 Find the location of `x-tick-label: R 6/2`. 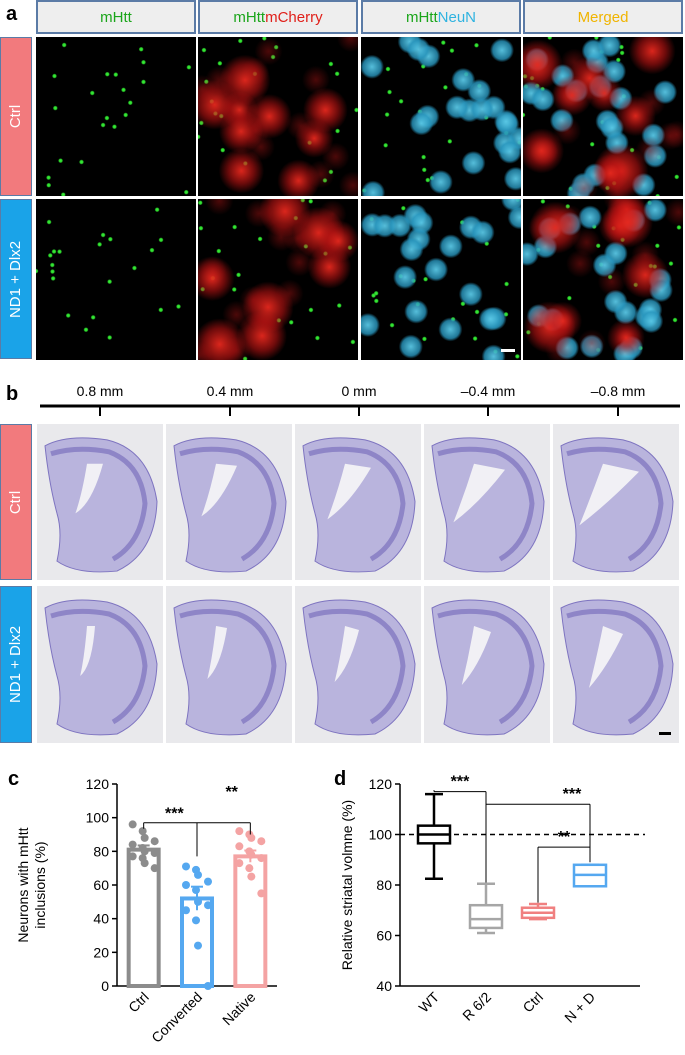

x-tick-label: R 6/2 is located at coordinates (476, 1006).